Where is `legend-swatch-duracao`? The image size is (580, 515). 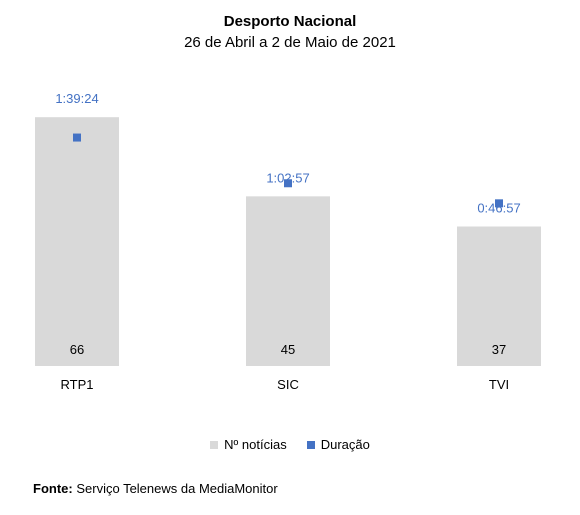
legend-swatch-duracao is located at coordinates (310, 444).